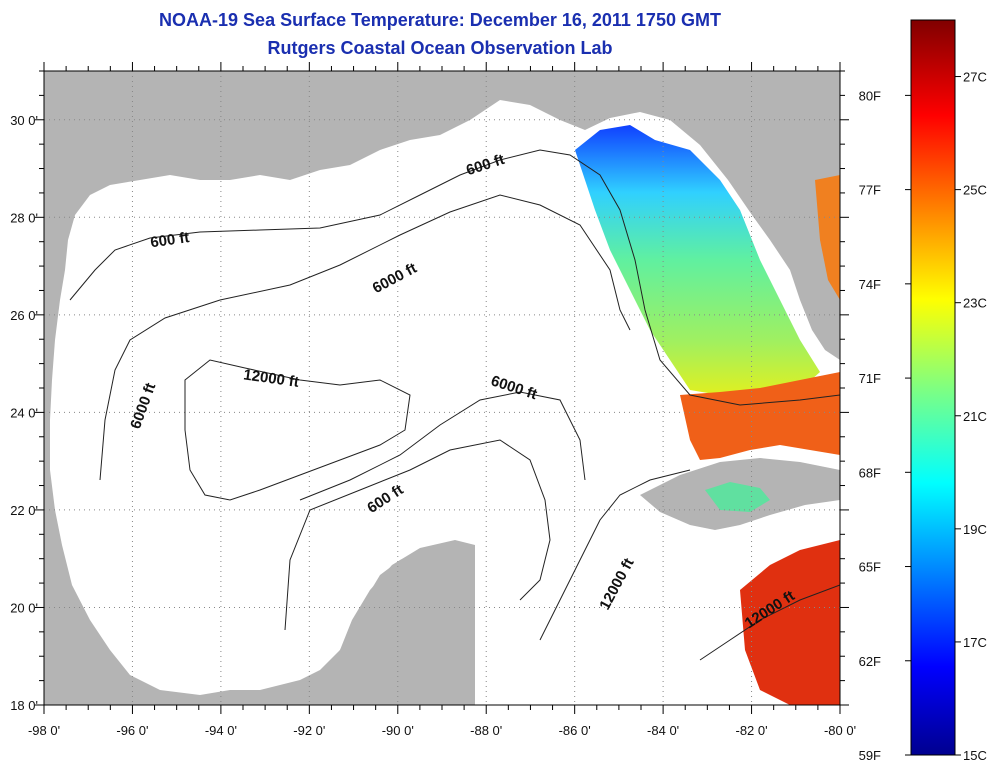 This screenshot has height=770, width=992. I want to click on sst-swath-florida-shelf, so click(697, 260).